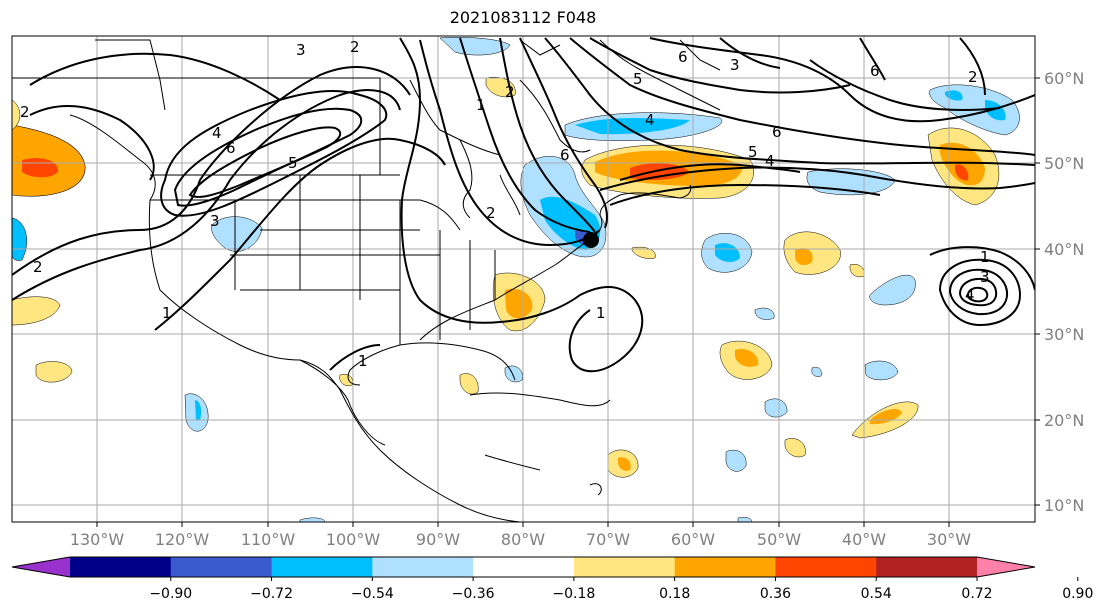 This screenshot has height=615, width=1105. I want to click on colorbar-tick-label: −0.36, so click(473, 594).